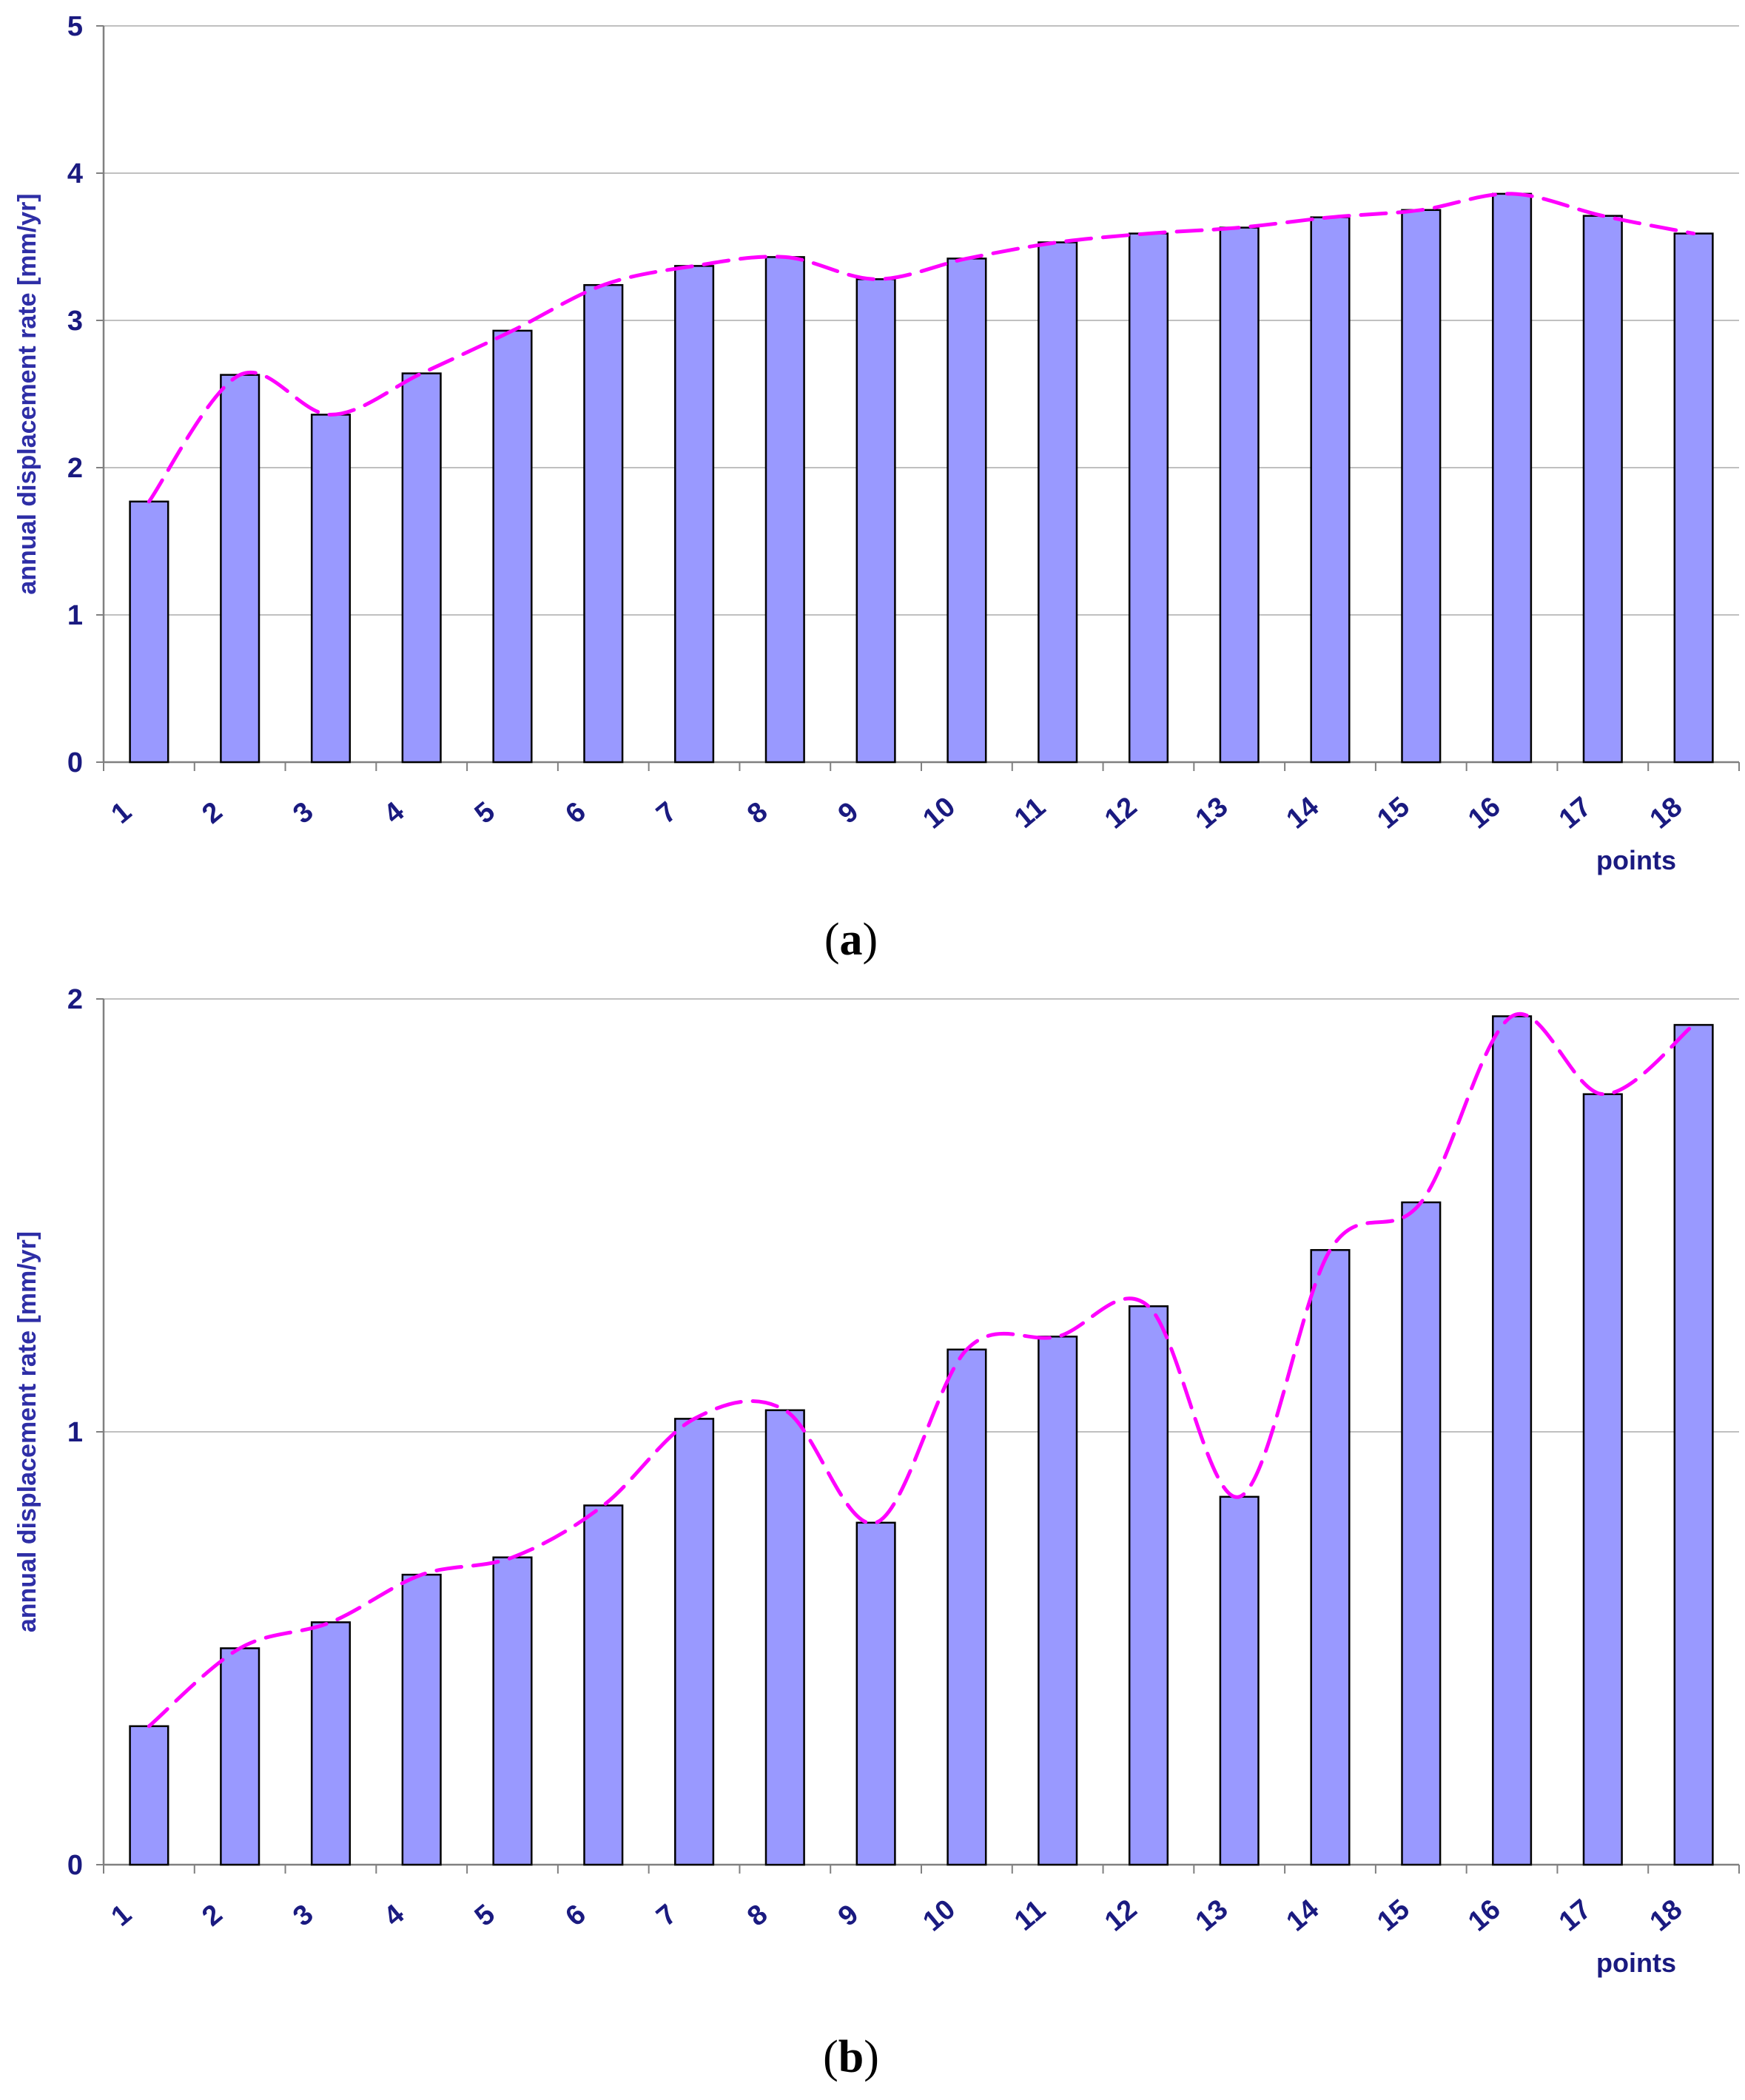 This screenshot has width=1745, height=2100. I want to click on y-tick-label: 4, so click(75, 174).